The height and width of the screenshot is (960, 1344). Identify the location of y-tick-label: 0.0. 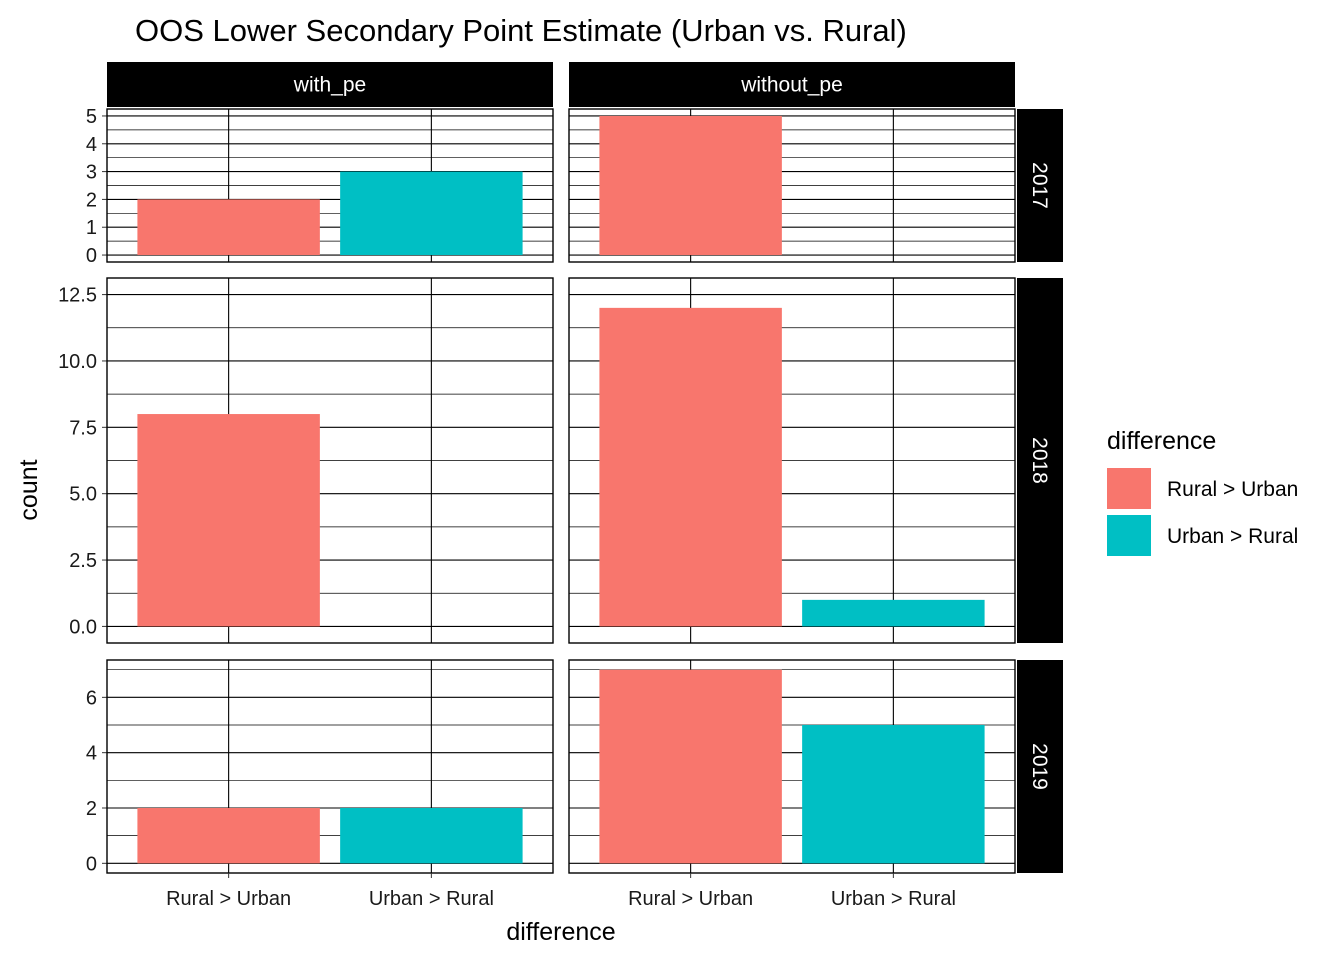
(83, 627).